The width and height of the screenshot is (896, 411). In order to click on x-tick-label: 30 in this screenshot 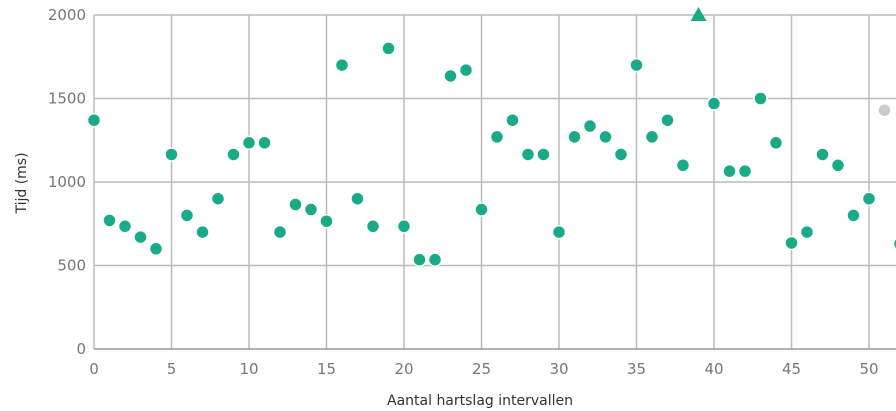, I will do `click(558, 369)`.